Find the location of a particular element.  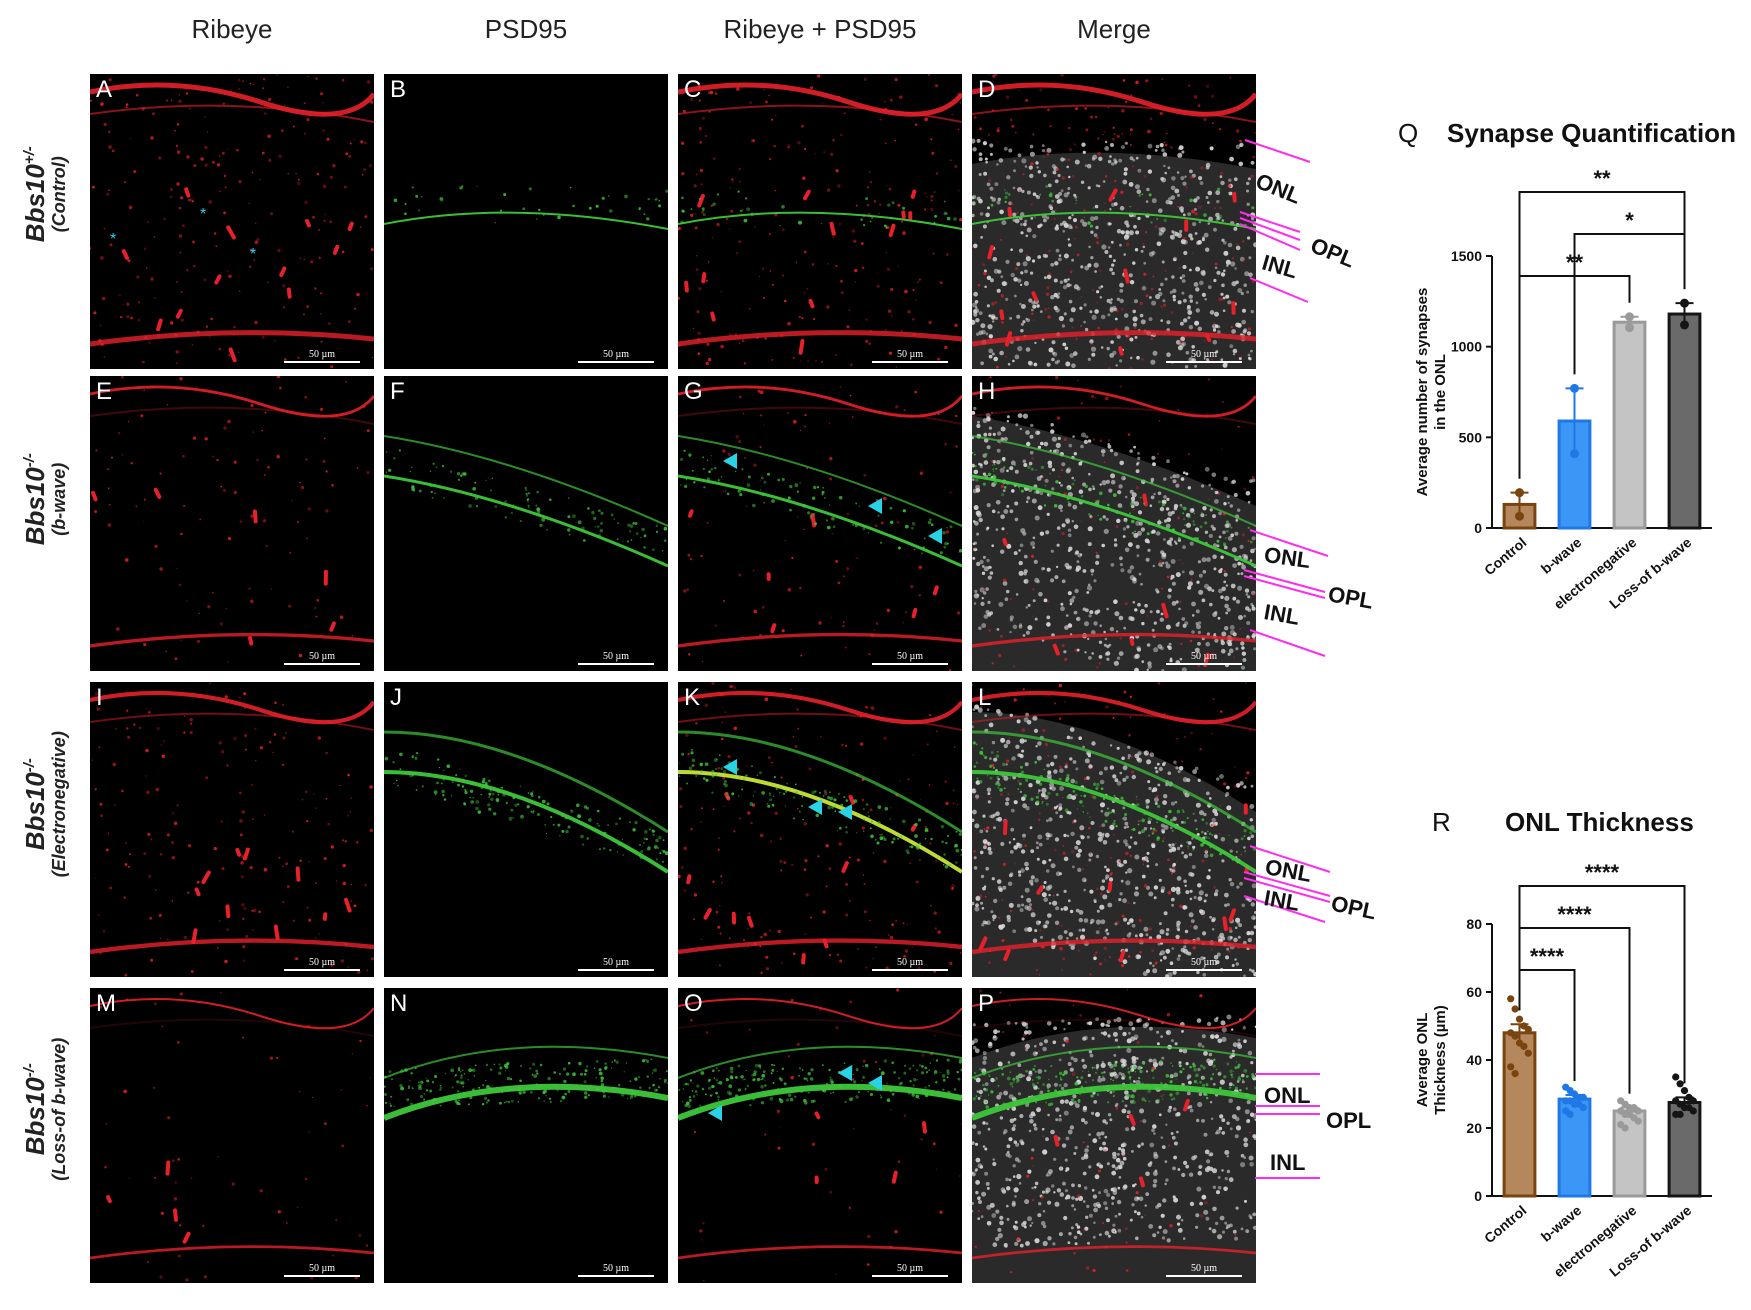

microscopy-panel: I 50 µm is located at coordinates (232, 829).